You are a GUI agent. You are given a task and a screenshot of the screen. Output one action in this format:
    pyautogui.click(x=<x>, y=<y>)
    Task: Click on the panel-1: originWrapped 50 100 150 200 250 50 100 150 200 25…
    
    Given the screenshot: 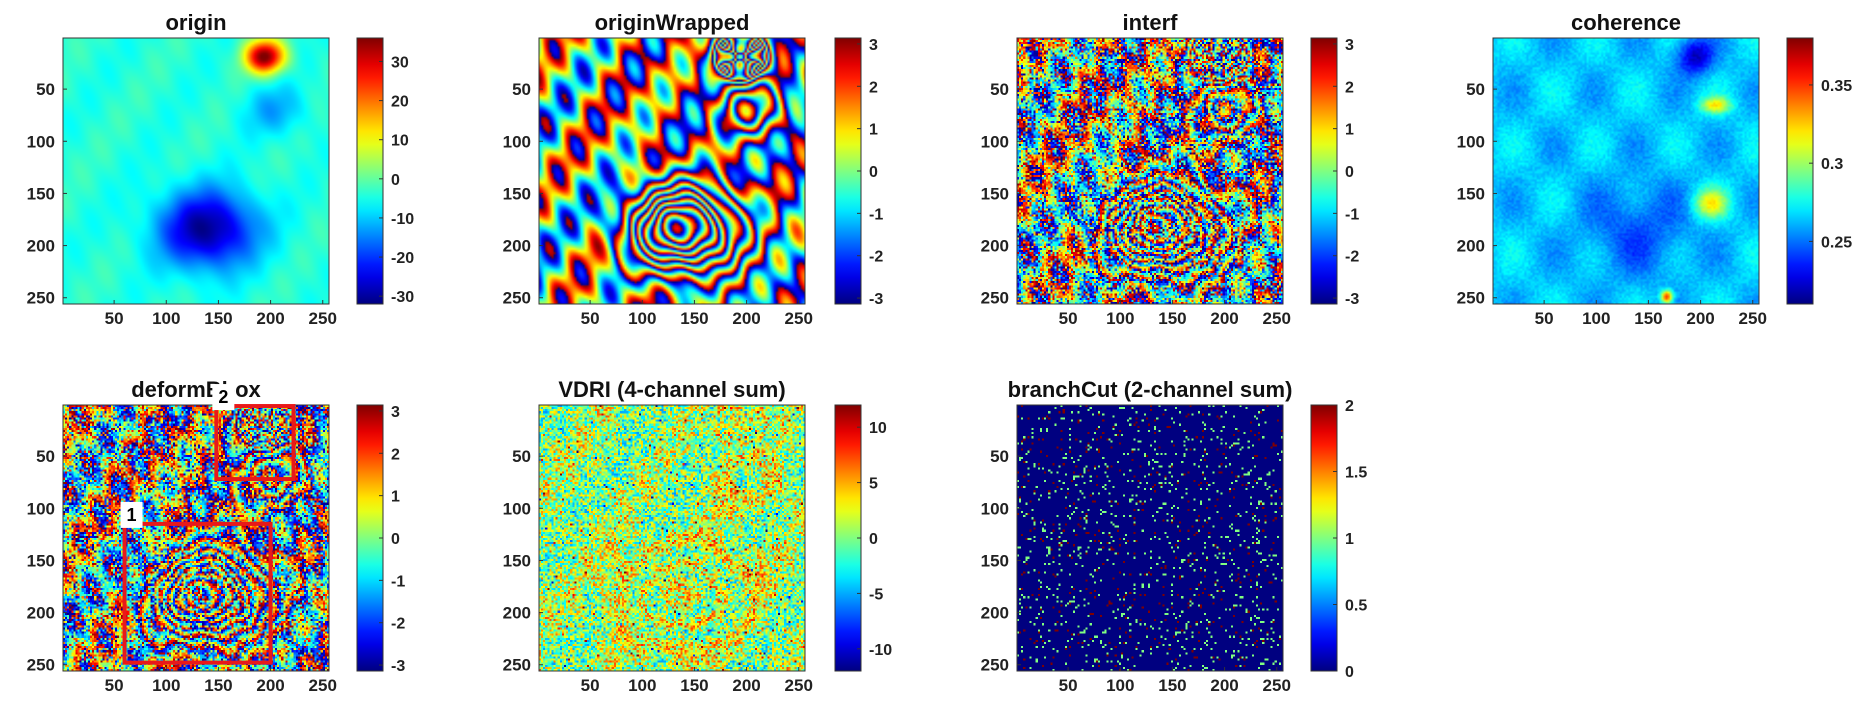 What is the action you would take?
    pyautogui.click(x=693, y=169)
    